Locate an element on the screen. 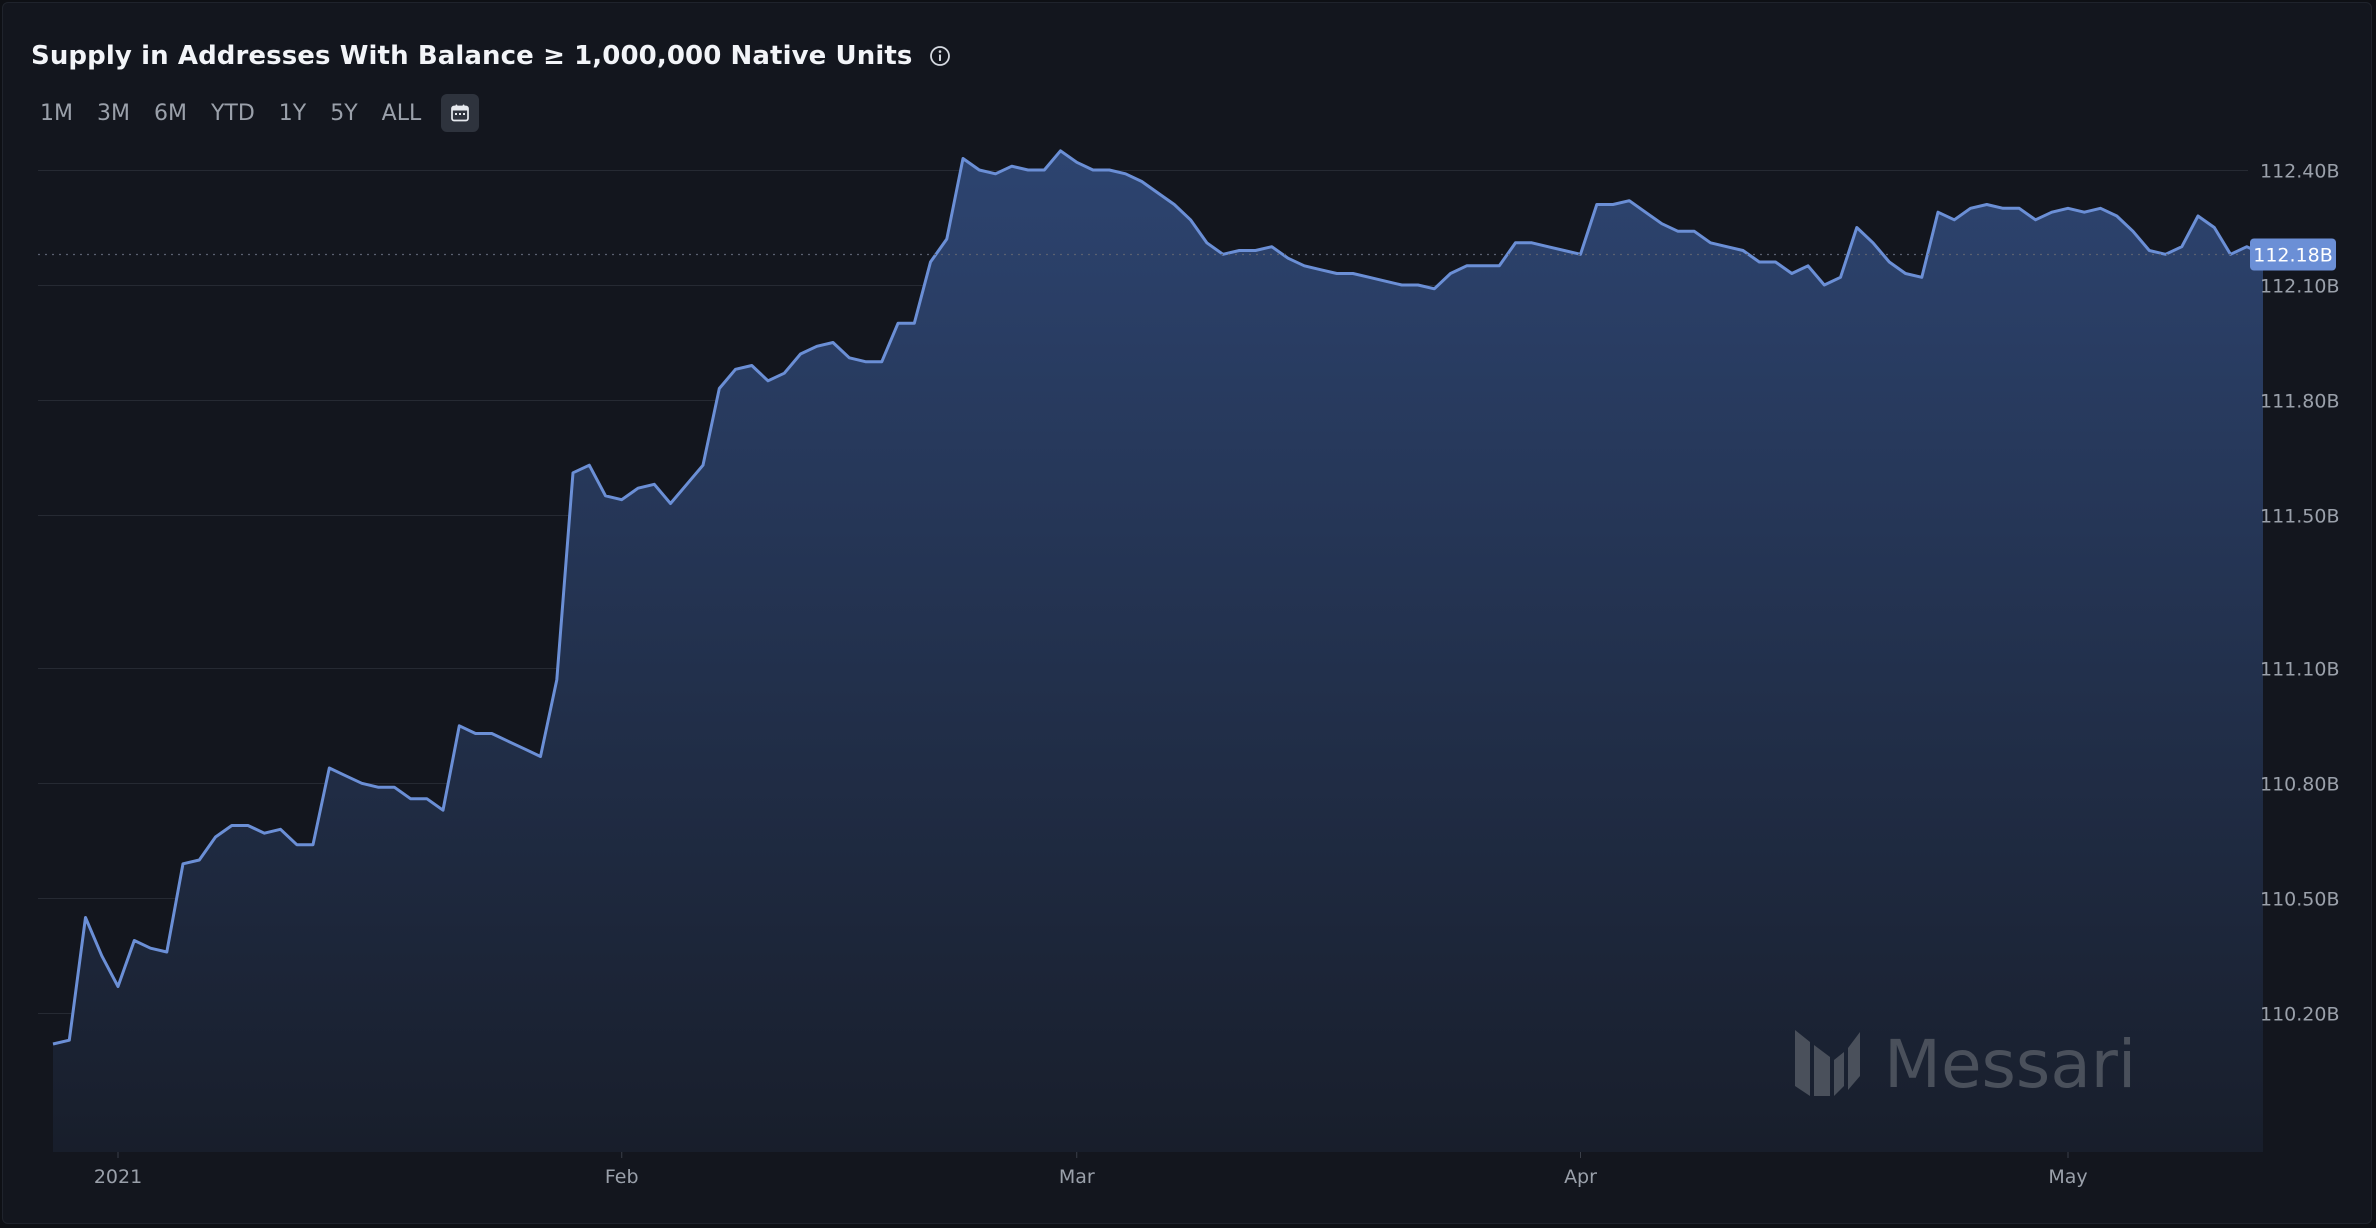 The height and width of the screenshot is (1228, 2376). y-tick-label: 112.10B is located at coordinates (2300, 287).